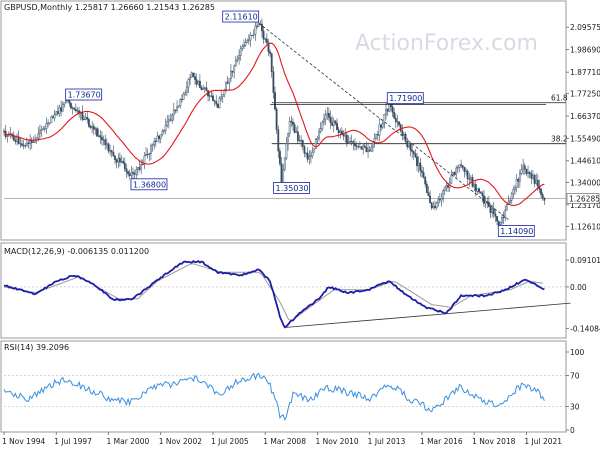 The height and width of the screenshot is (450, 600). I want to click on current-price-label: 1.26285, so click(584, 198).